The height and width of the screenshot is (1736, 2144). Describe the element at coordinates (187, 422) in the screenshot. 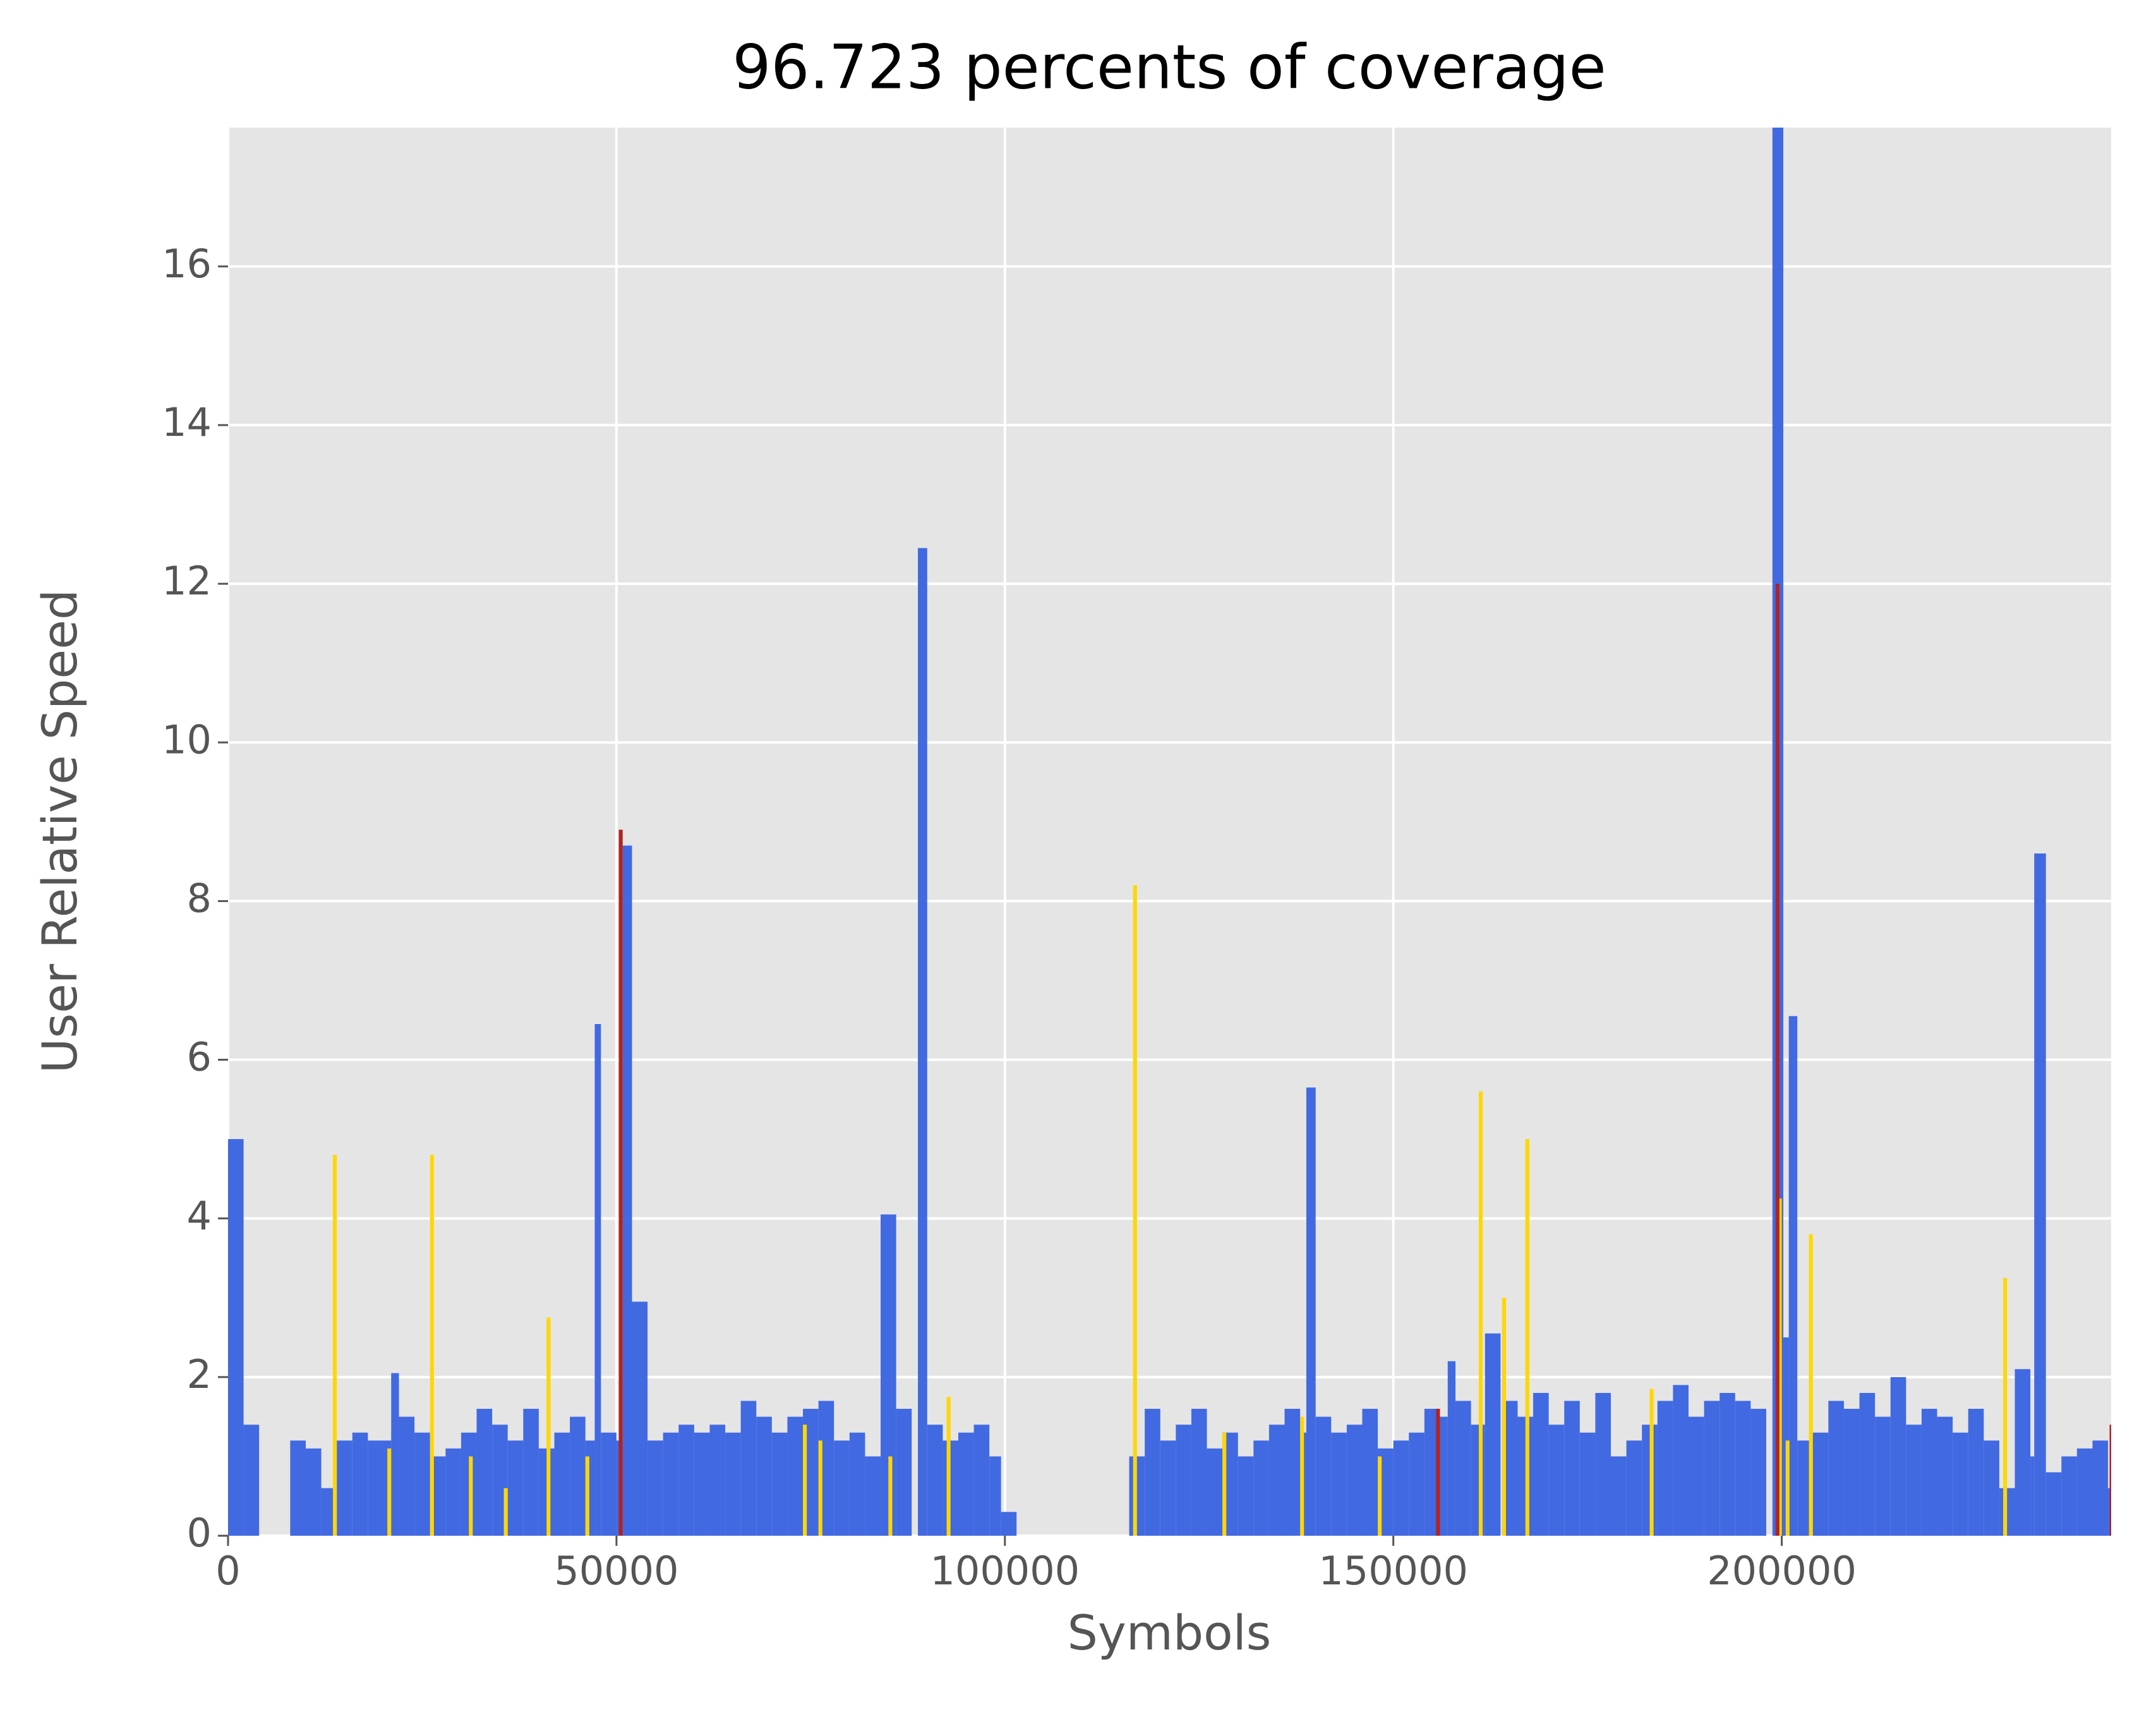

I see `y-tick-label: 14` at that location.